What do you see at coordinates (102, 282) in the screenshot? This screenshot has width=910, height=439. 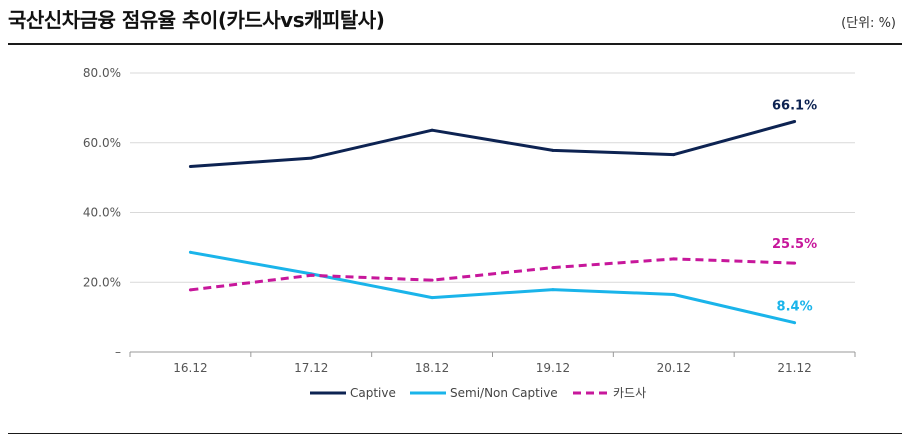 I see `y-tick-label: 20.0%` at bounding box center [102, 282].